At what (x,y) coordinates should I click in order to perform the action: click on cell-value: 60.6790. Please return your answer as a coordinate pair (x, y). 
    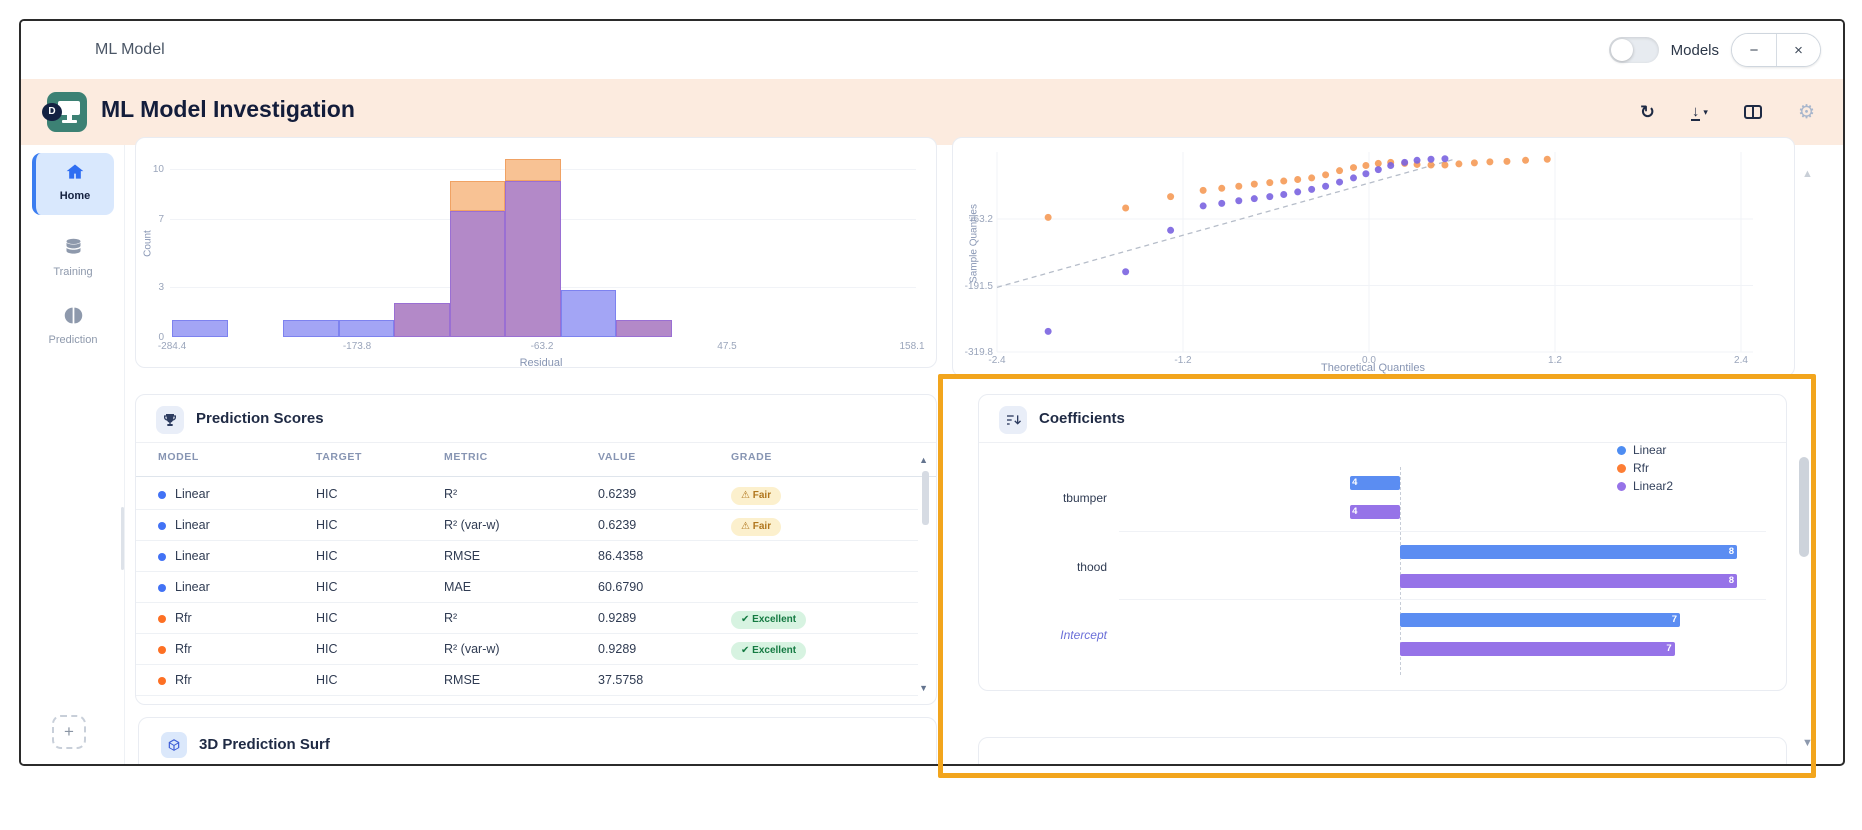
    Looking at the image, I should click on (621, 587).